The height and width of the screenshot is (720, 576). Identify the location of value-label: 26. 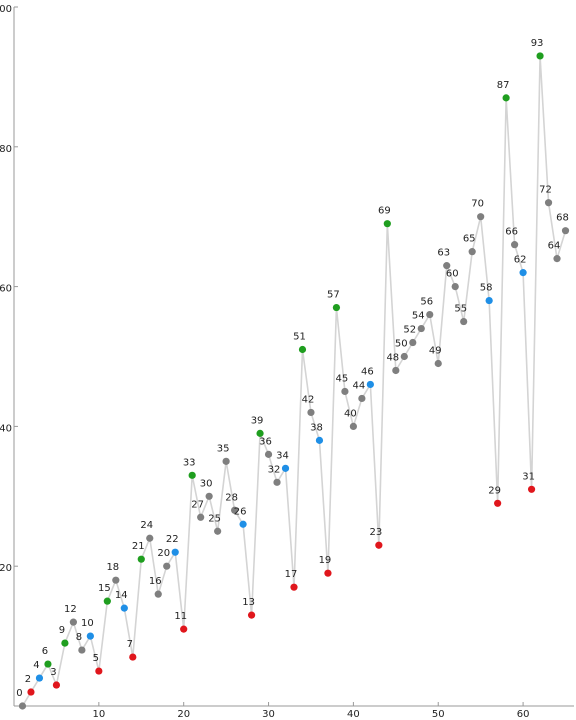
(240, 511).